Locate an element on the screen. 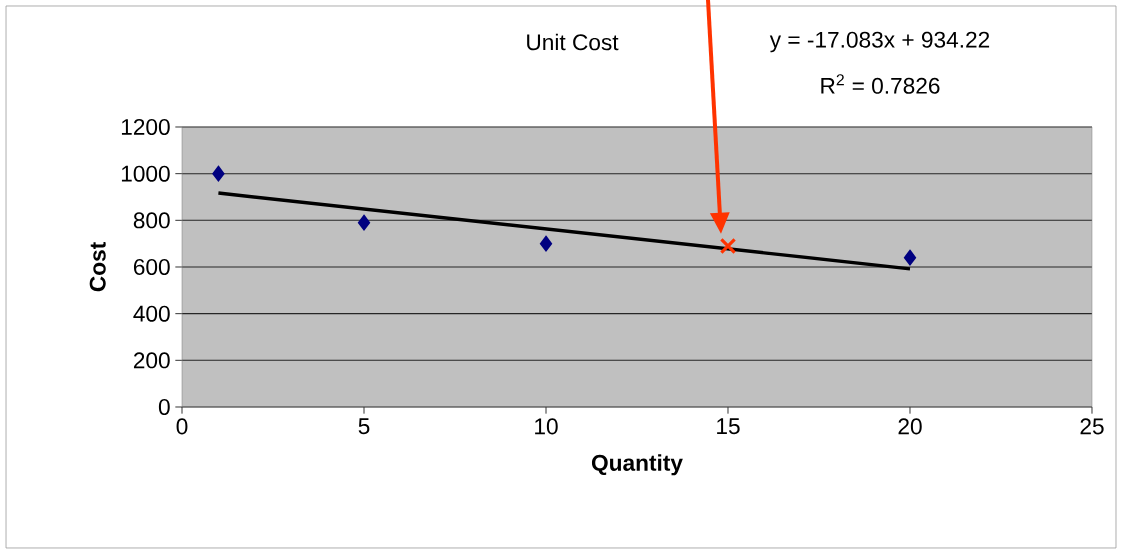 The width and height of the screenshot is (1122, 550). y-tick-label: 1000 is located at coordinates (145, 173).